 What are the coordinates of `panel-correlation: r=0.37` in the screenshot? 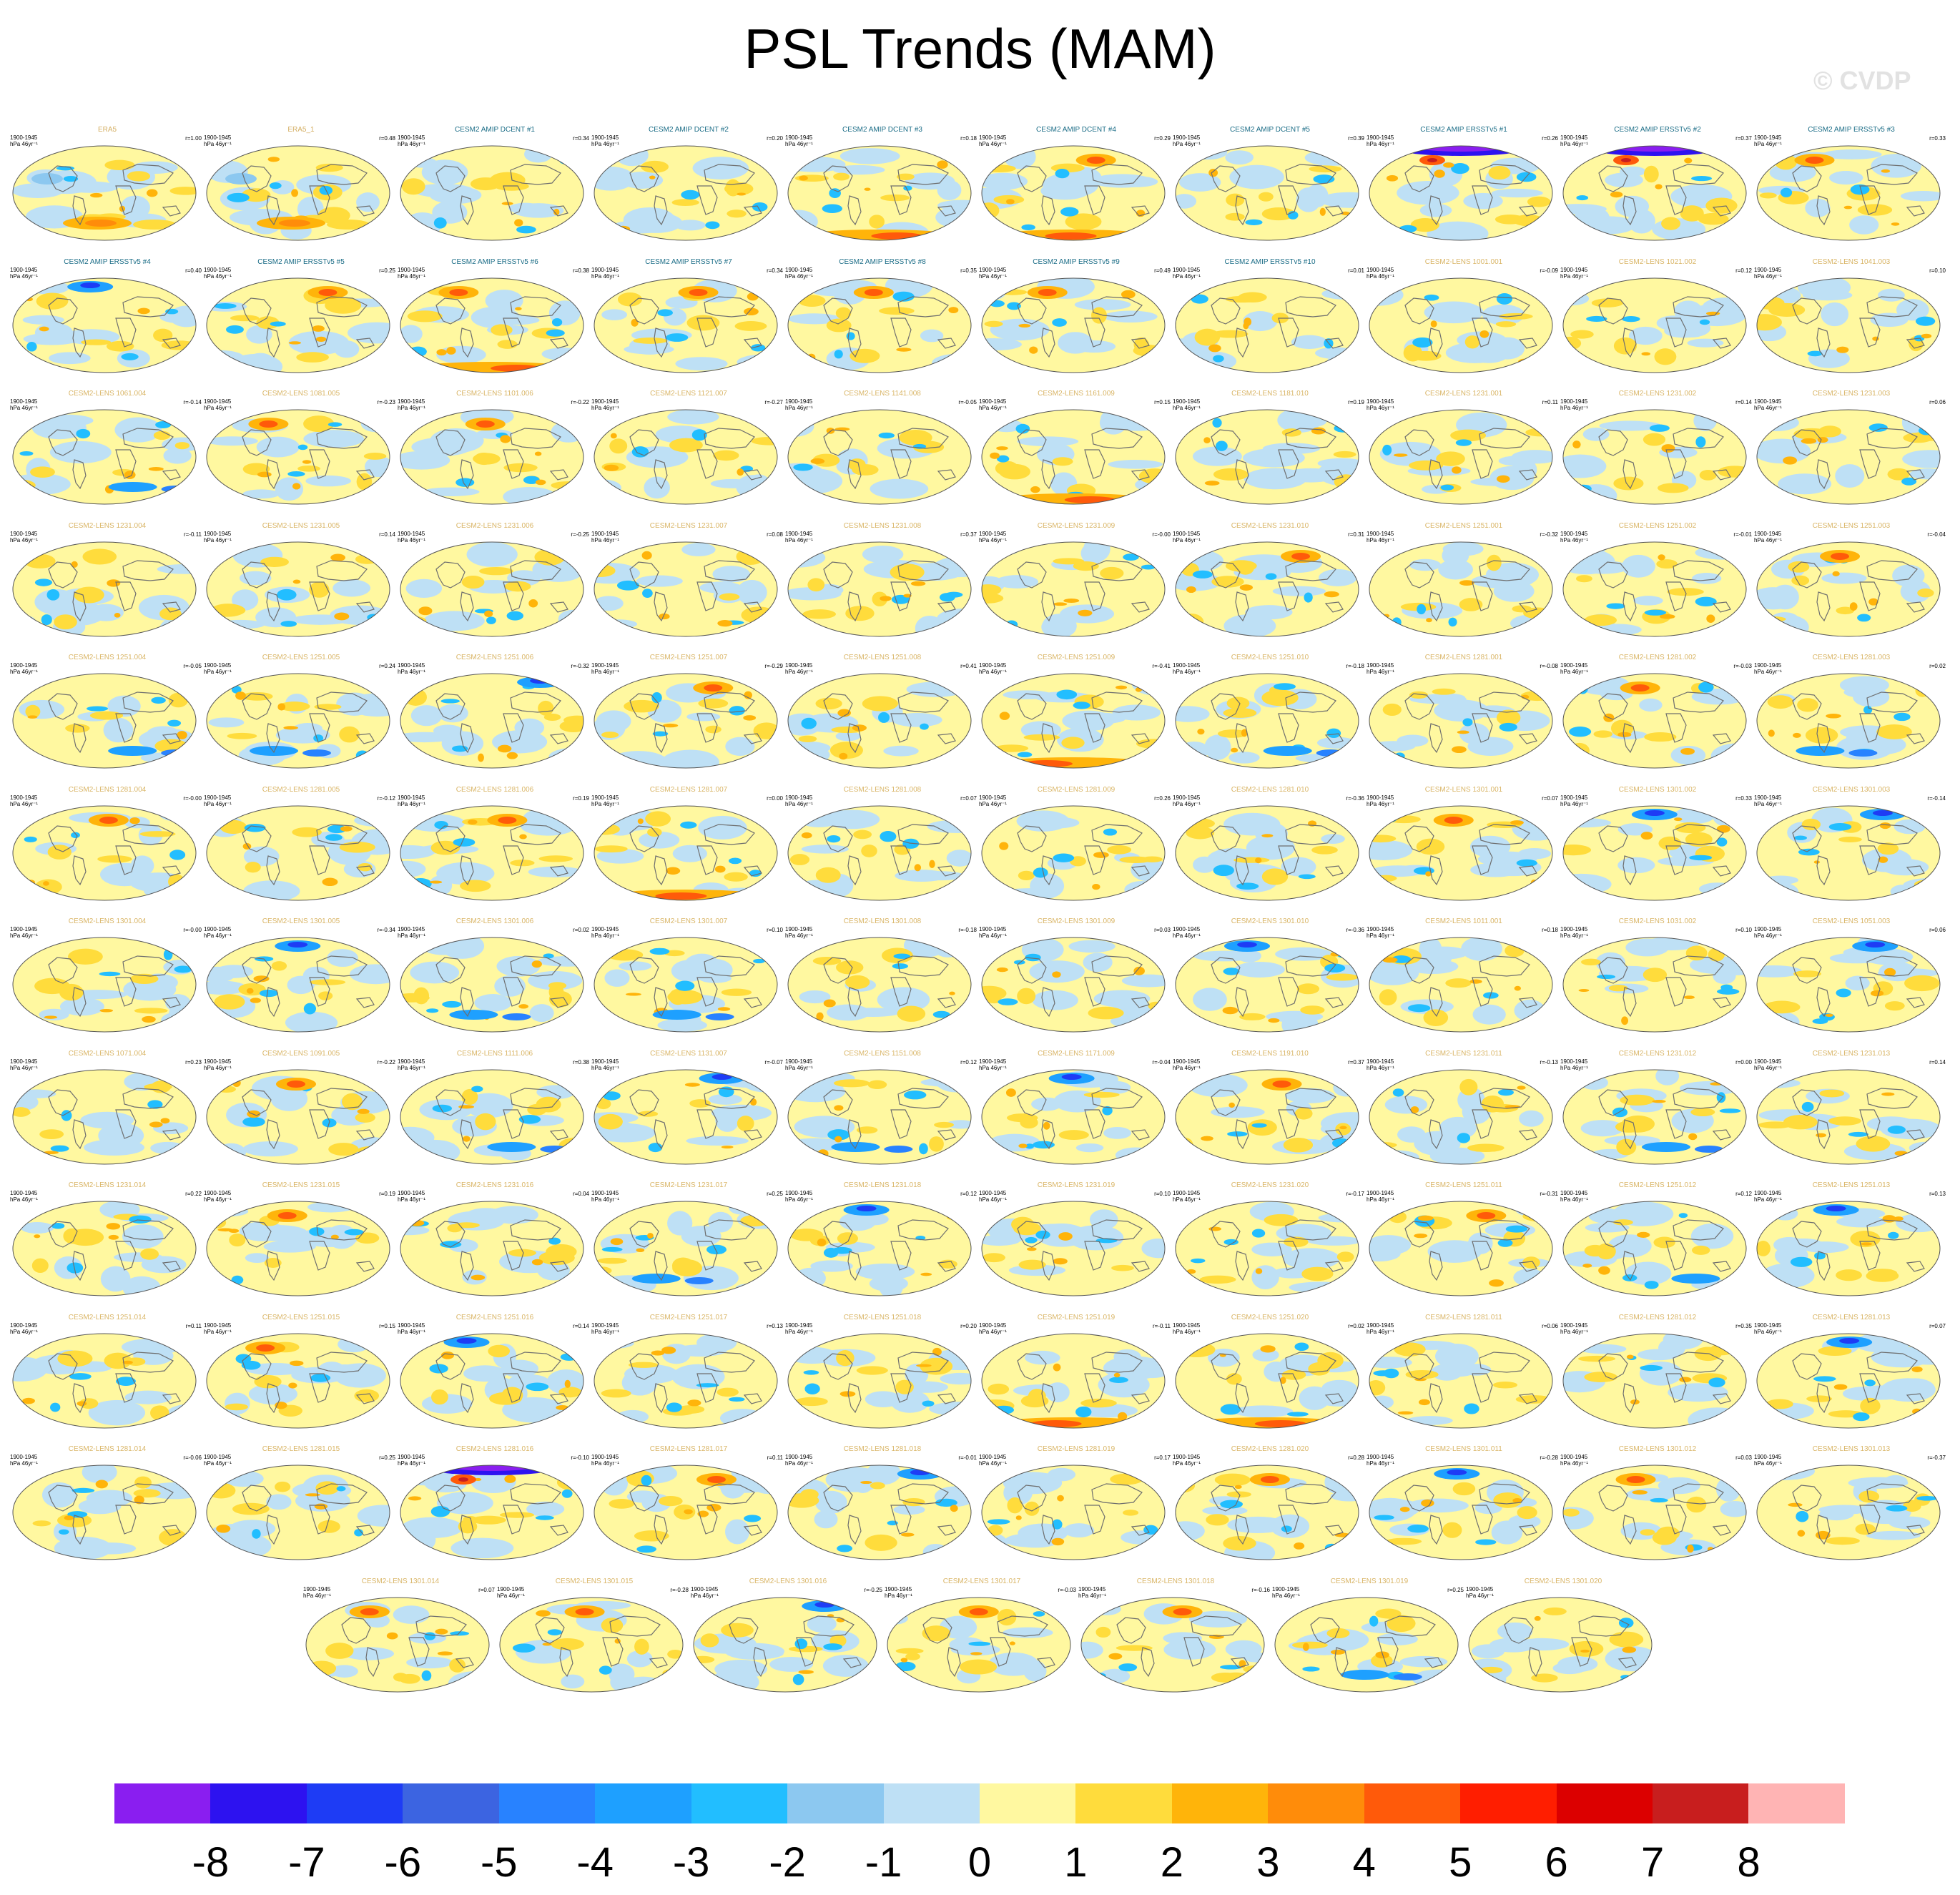 It's located at (1356, 1061).